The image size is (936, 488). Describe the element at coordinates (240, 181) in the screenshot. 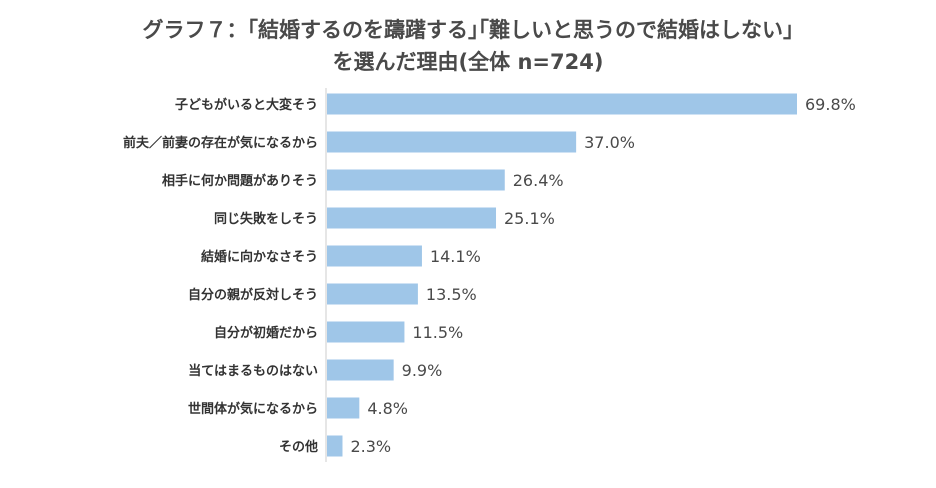

I see `category-label: 相手に何か問題がありそう` at that location.